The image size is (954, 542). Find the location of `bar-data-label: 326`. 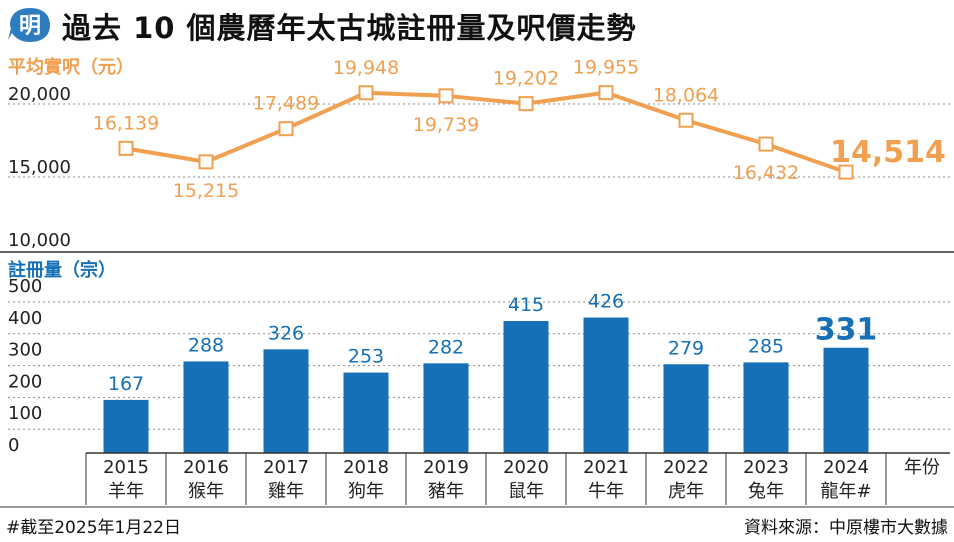

bar-data-label: 326 is located at coordinates (286, 333).